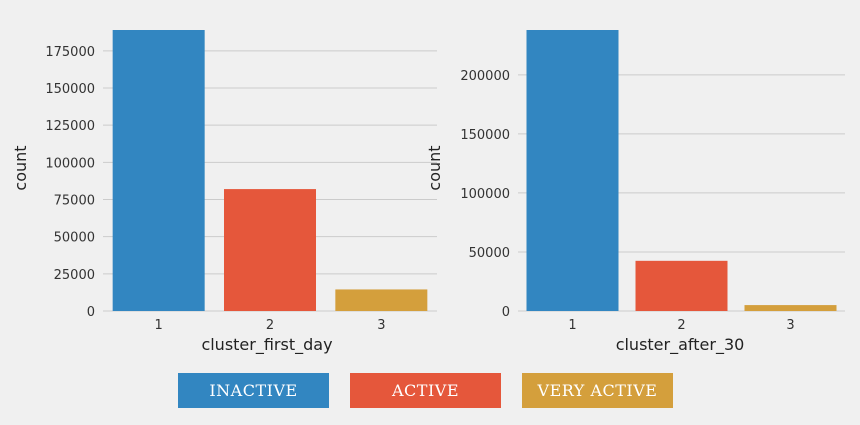  I want to click on legend-item-active: ACTIVE, so click(425, 390).